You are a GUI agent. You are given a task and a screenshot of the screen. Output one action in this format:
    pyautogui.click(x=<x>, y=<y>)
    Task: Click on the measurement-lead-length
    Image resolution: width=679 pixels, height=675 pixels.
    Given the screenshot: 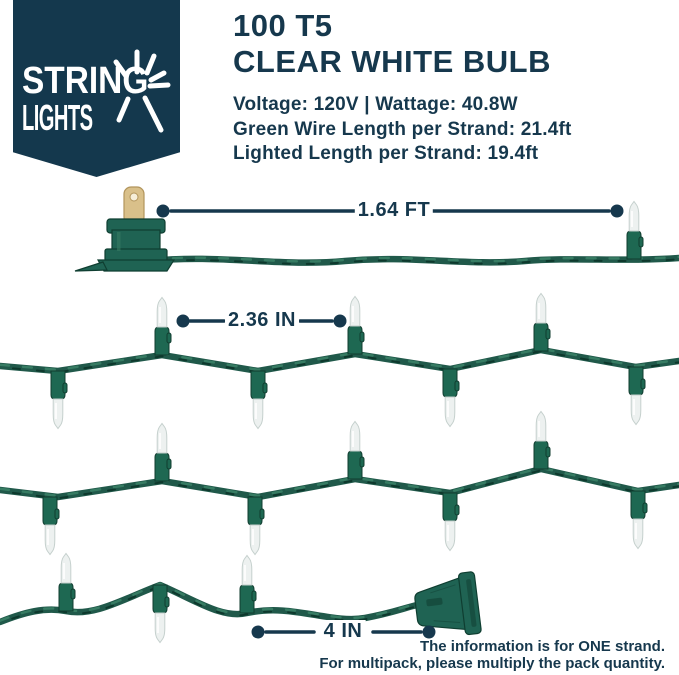 What is the action you would take?
    pyautogui.click(x=390, y=211)
    